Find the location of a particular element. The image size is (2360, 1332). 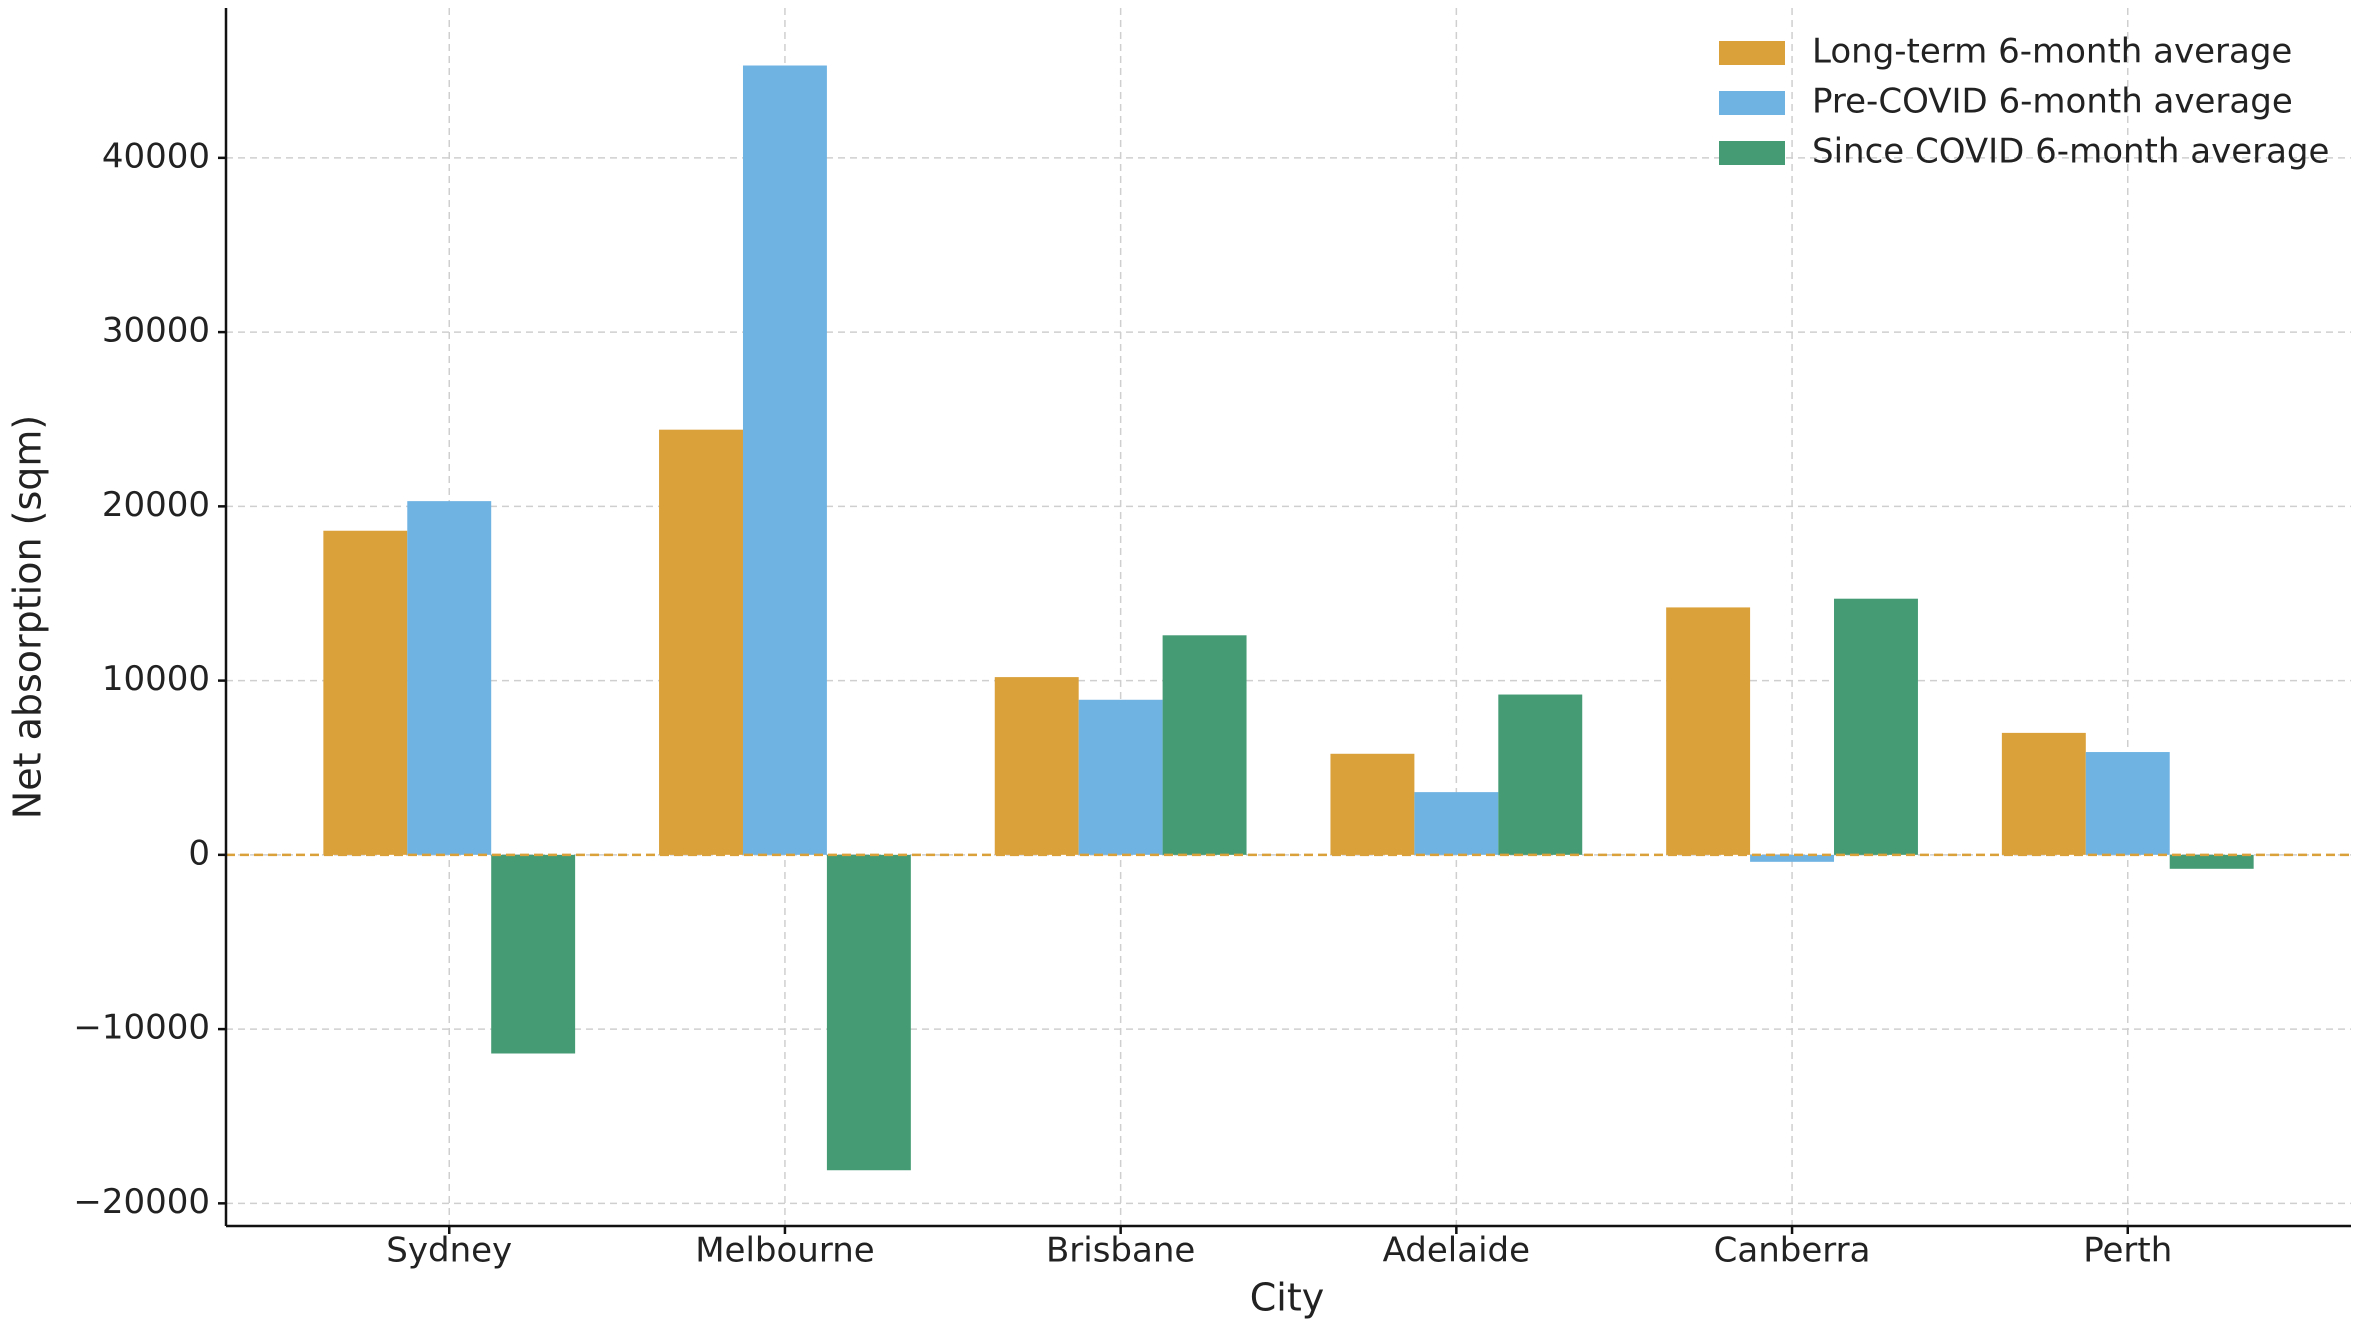

y-tick-label: 0 is located at coordinates (199, 853).